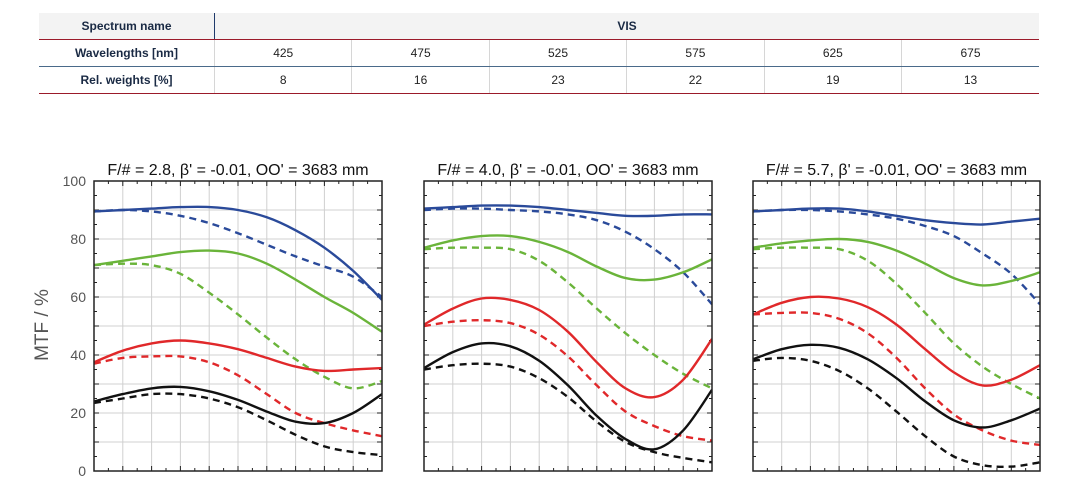 The height and width of the screenshot is (499, 1087). I want to click on weight-row: Rel. weights [%] 8 16 23 22 19 13, so click(539, 80).